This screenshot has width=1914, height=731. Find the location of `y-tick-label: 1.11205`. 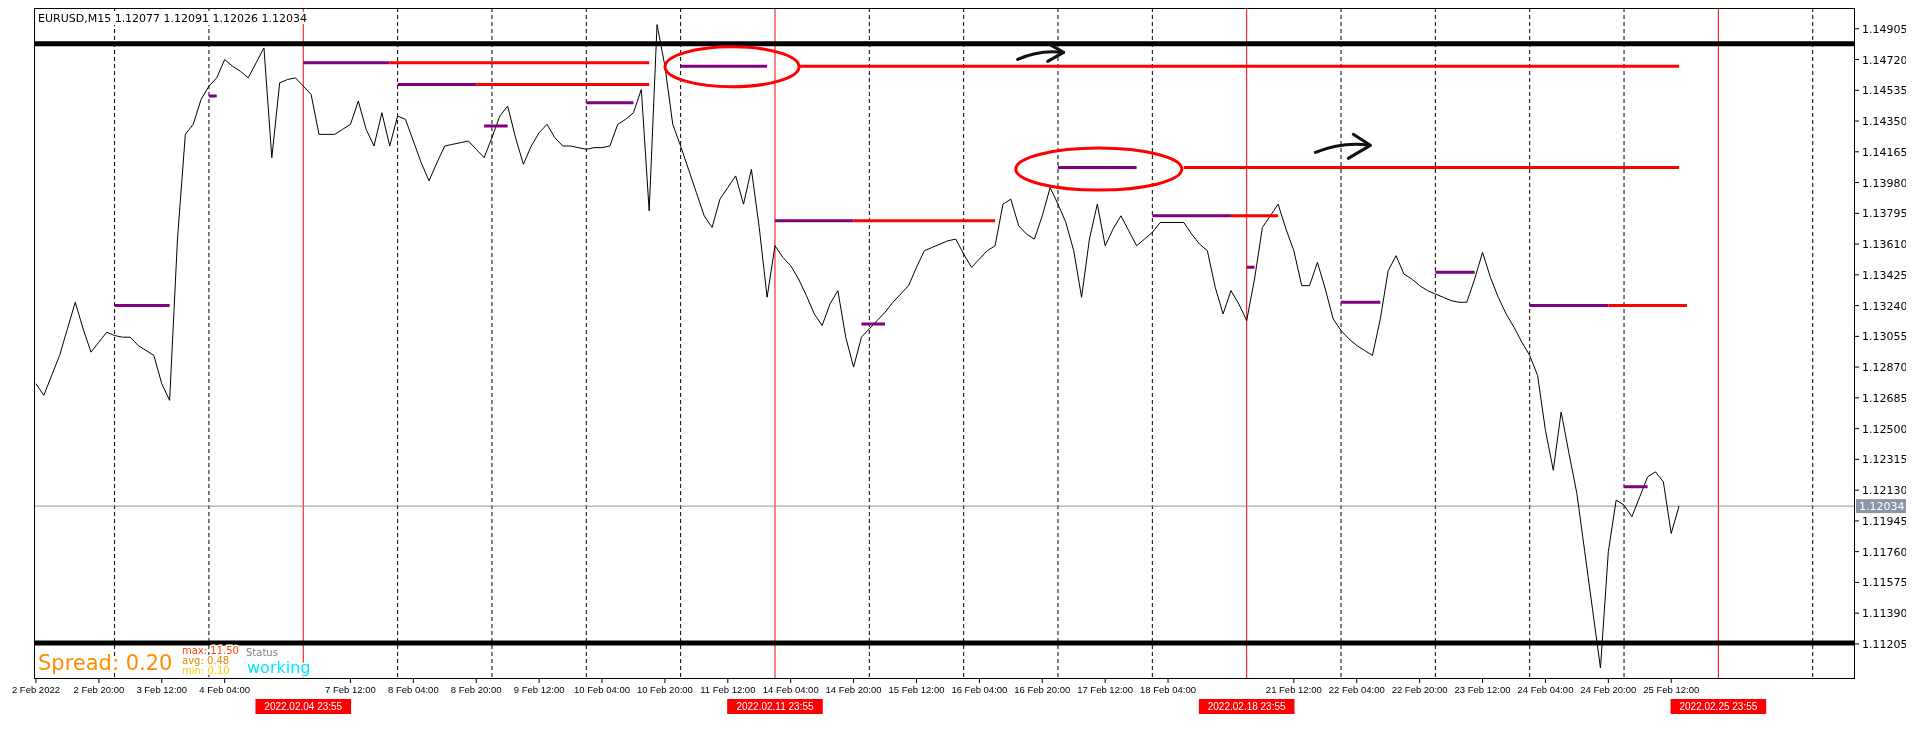

y-tick-label: 1.11205 is located at coordinates (1885, 644).